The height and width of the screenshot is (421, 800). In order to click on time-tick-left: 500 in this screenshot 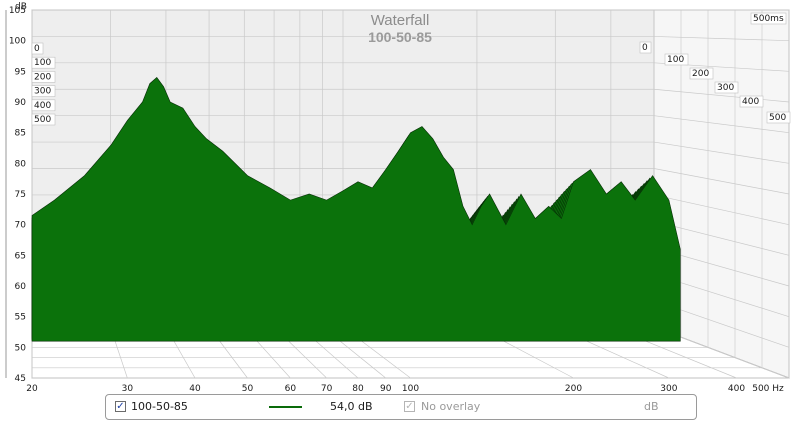, I will do `click(42, 120)`.